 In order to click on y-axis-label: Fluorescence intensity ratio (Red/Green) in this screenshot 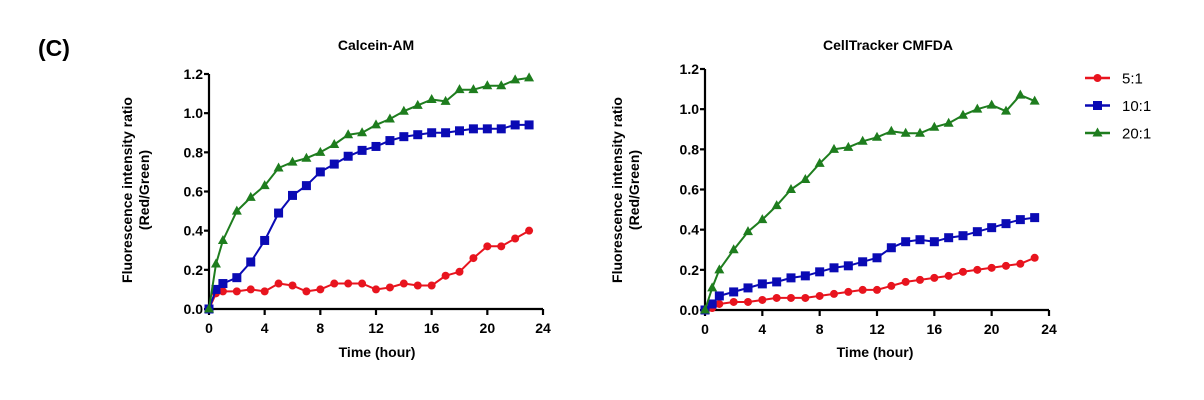, I will do `click(625, 190)`.